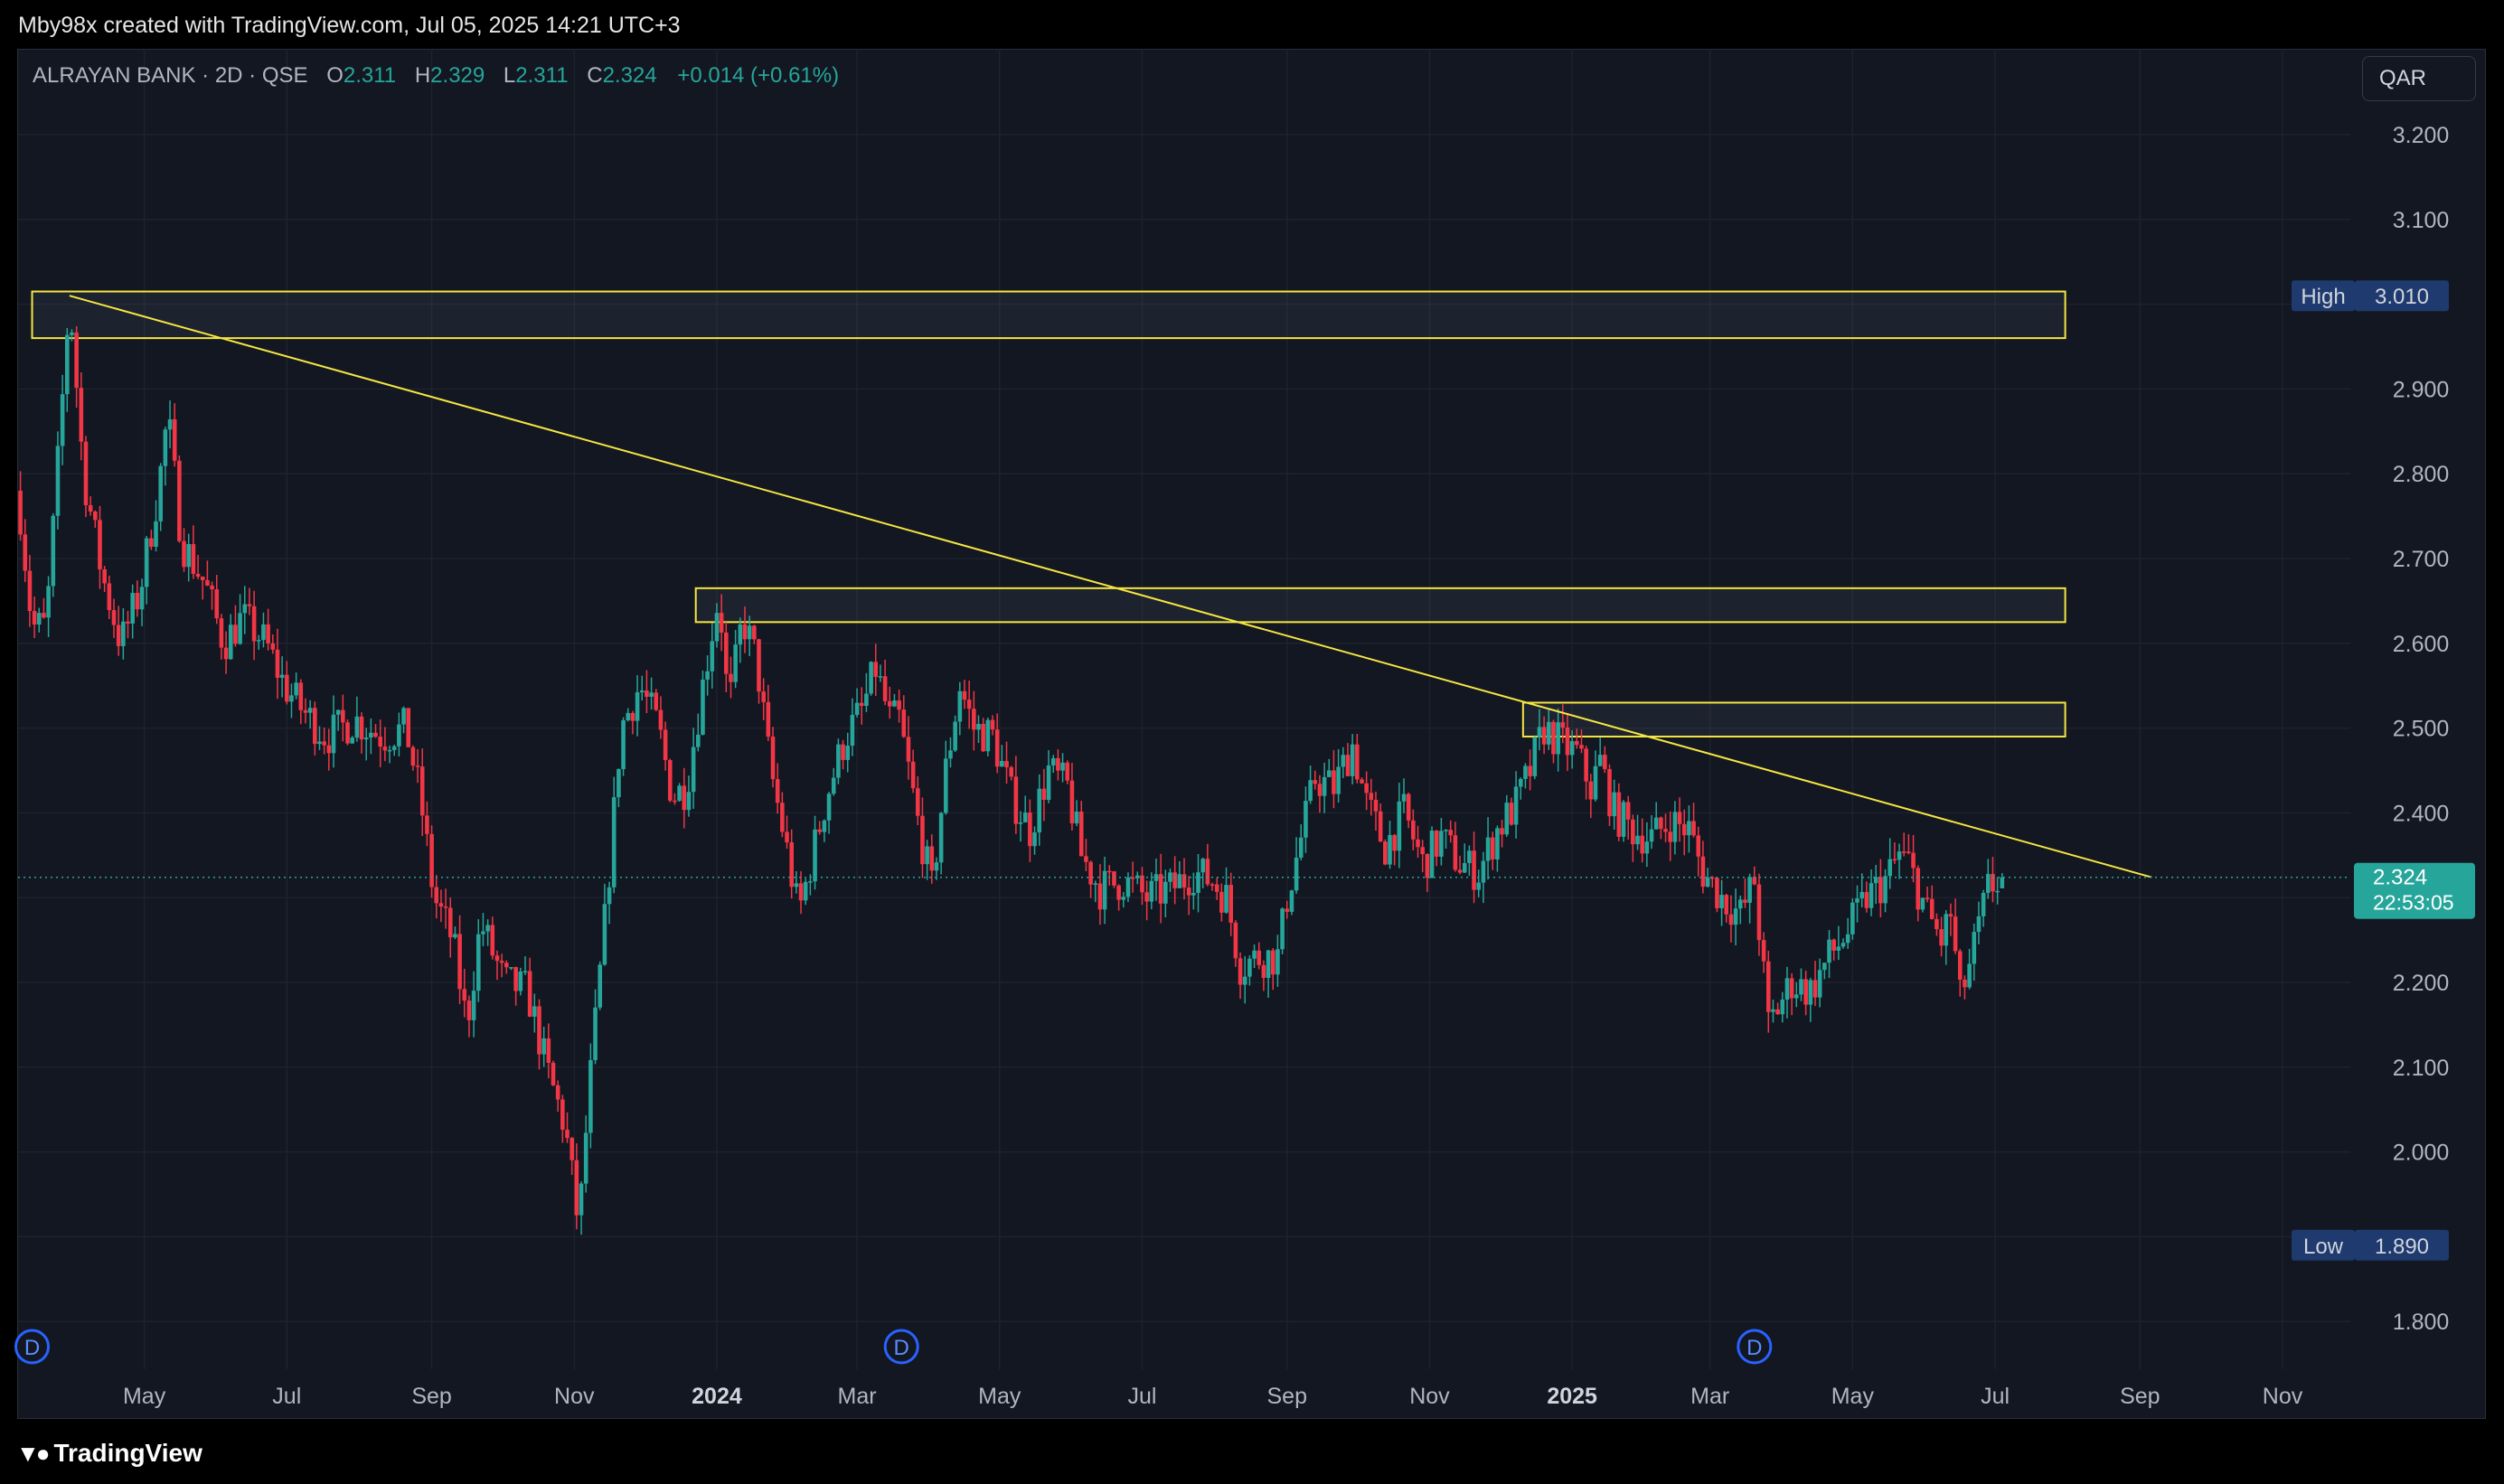 The height and width of the screenshot is (1484, 2504). I want to click on tradingview-logo-icon: ▼●, so click(33, 1453).